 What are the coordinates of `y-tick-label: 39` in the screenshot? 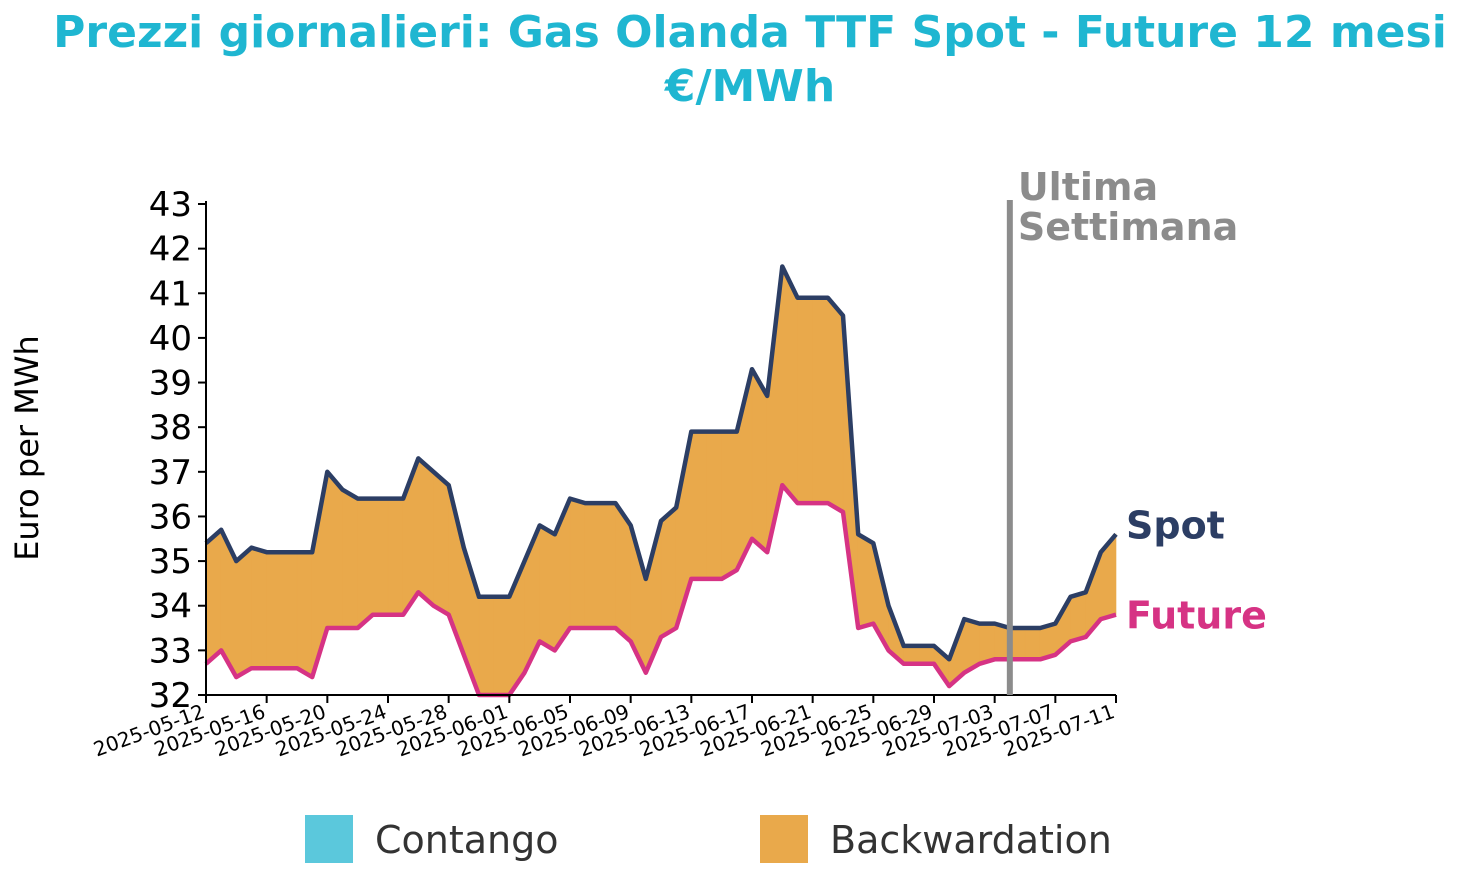 It's located at (170, 384).